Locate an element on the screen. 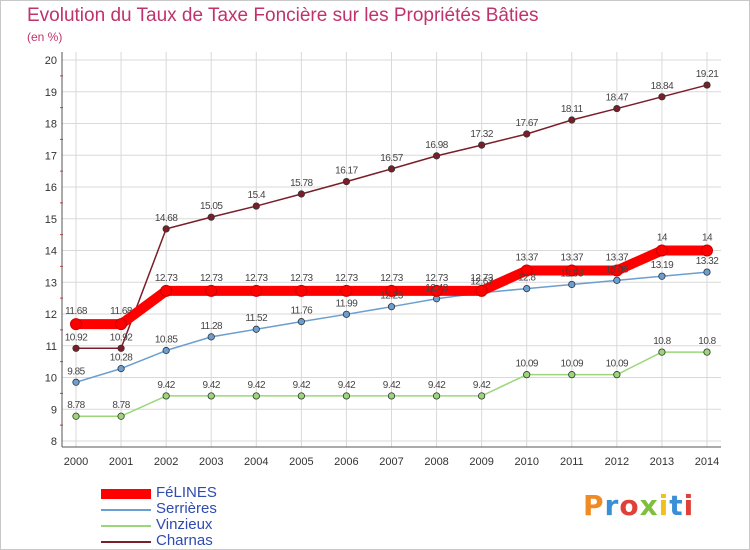  x-tick-label: 2009 is located at coordinates (481, 462).